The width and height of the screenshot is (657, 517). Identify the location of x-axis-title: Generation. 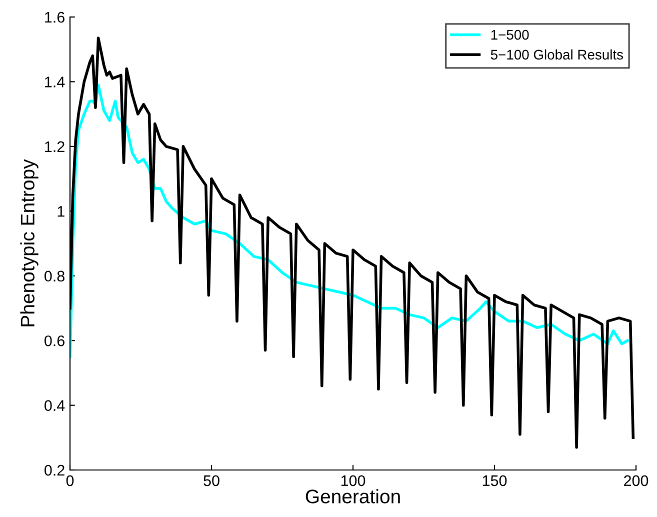
(353, 496).